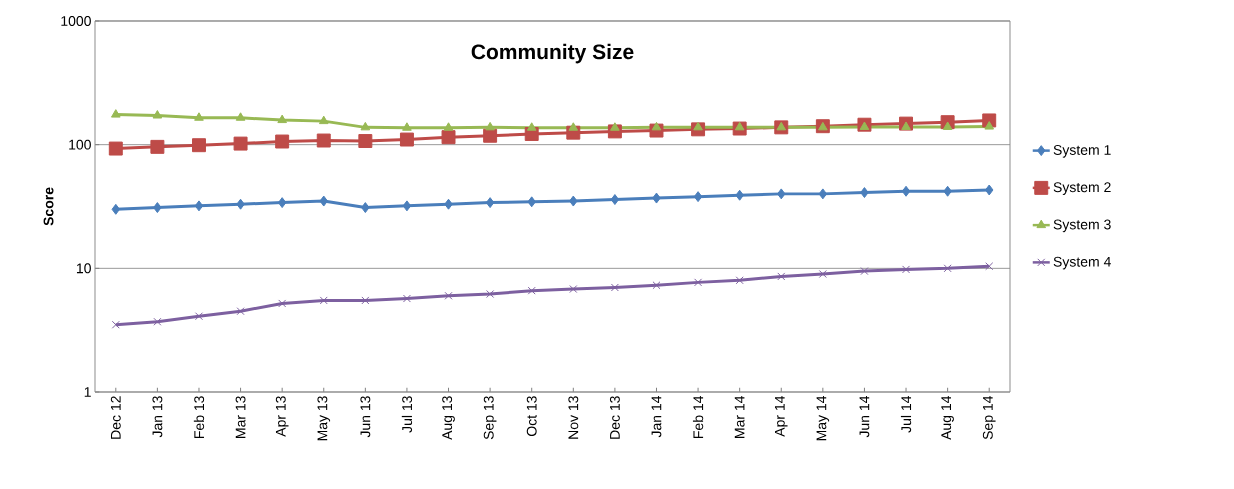 The height and width of the screenshot is (489, 1234). Describe the element at coordinates (1082, 263) in the screenshot. I see `legend-label: System 4` at that location.